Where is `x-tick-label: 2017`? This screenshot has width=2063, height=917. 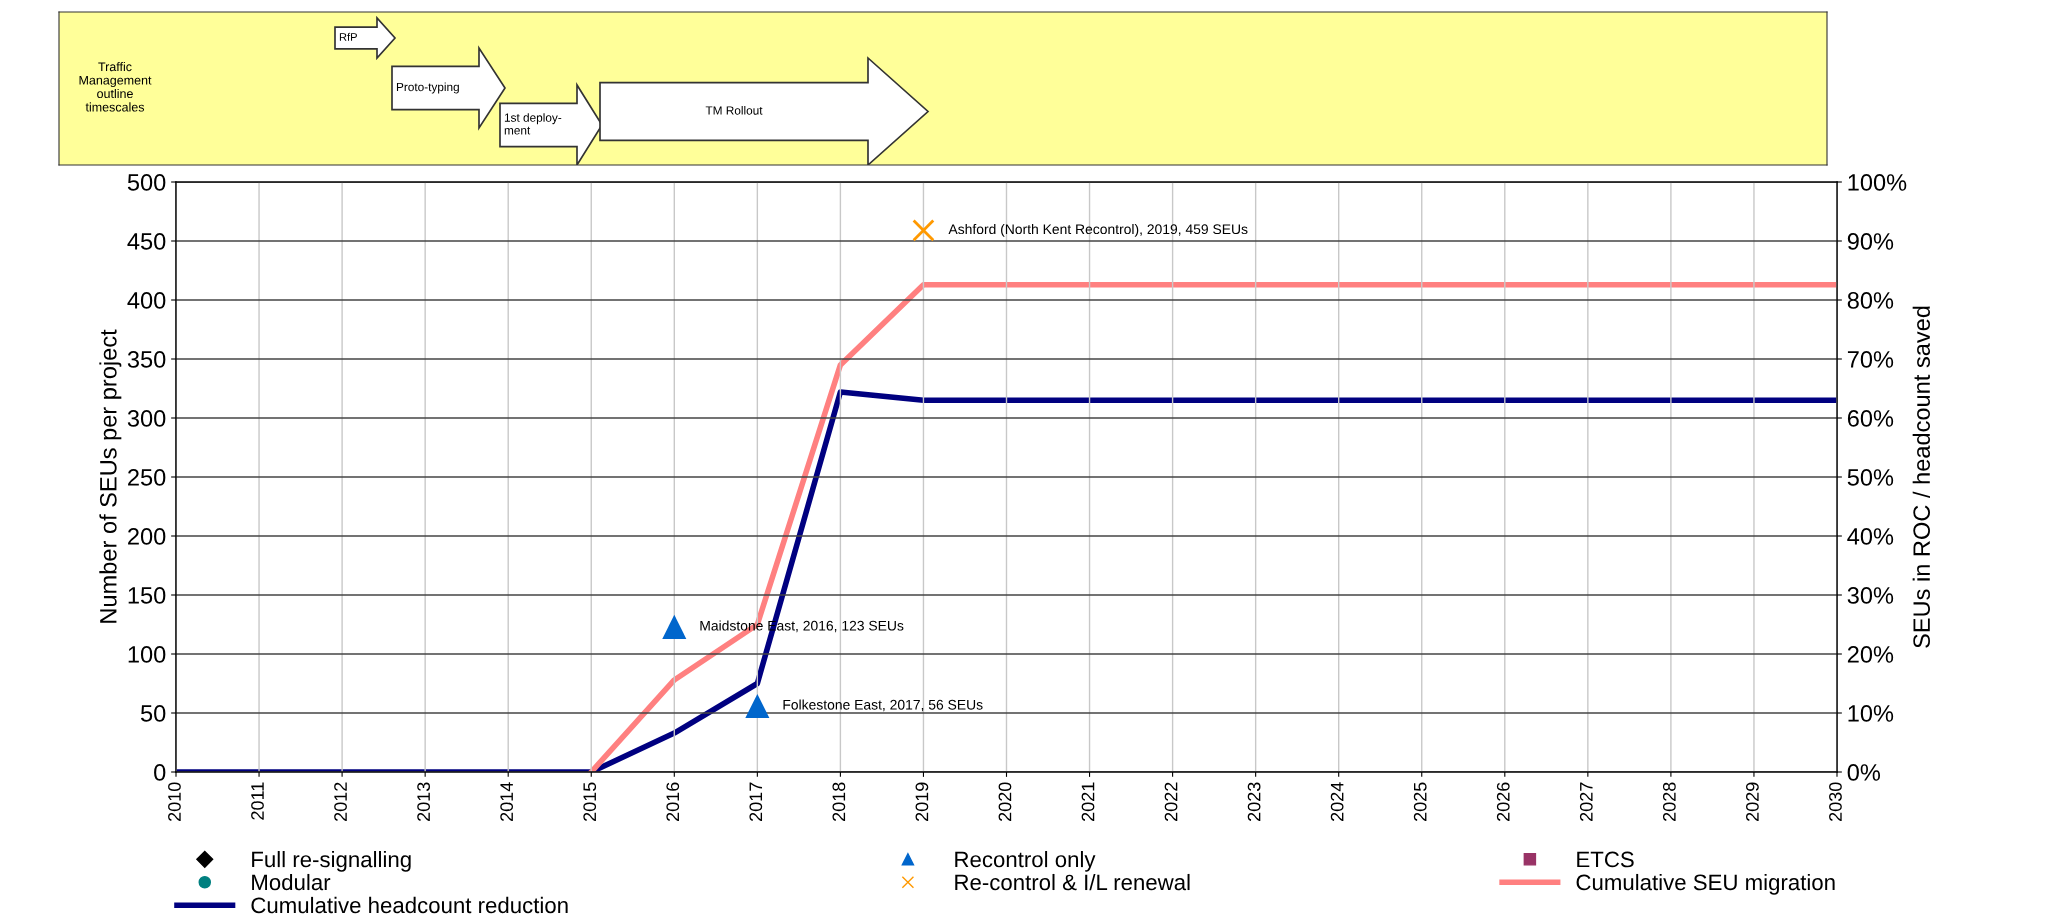 x-tick-label: 2017 is located at coordinates (756, 801).